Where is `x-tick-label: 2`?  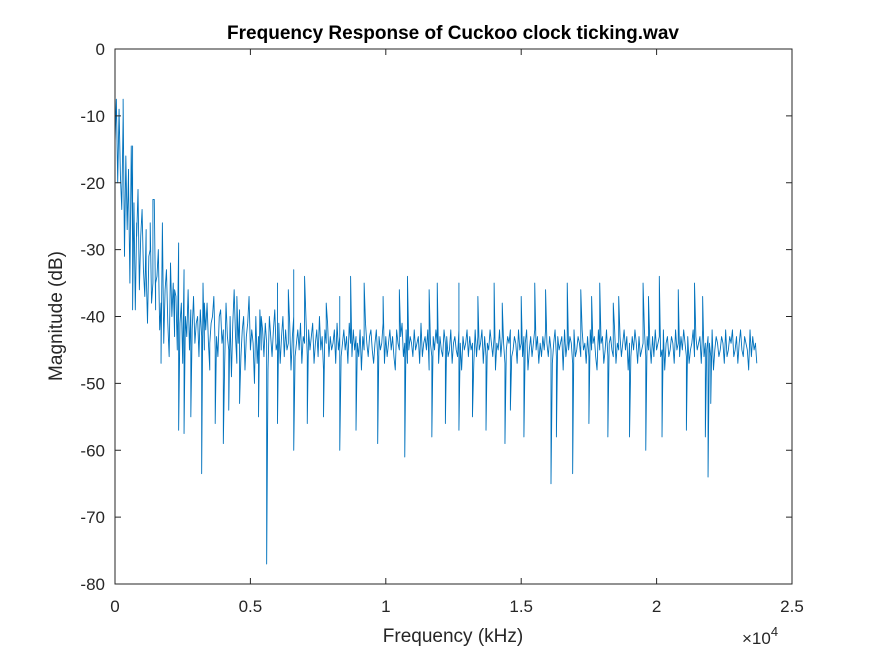 x-tick-label: 2 is located at coordinates (656, 606).